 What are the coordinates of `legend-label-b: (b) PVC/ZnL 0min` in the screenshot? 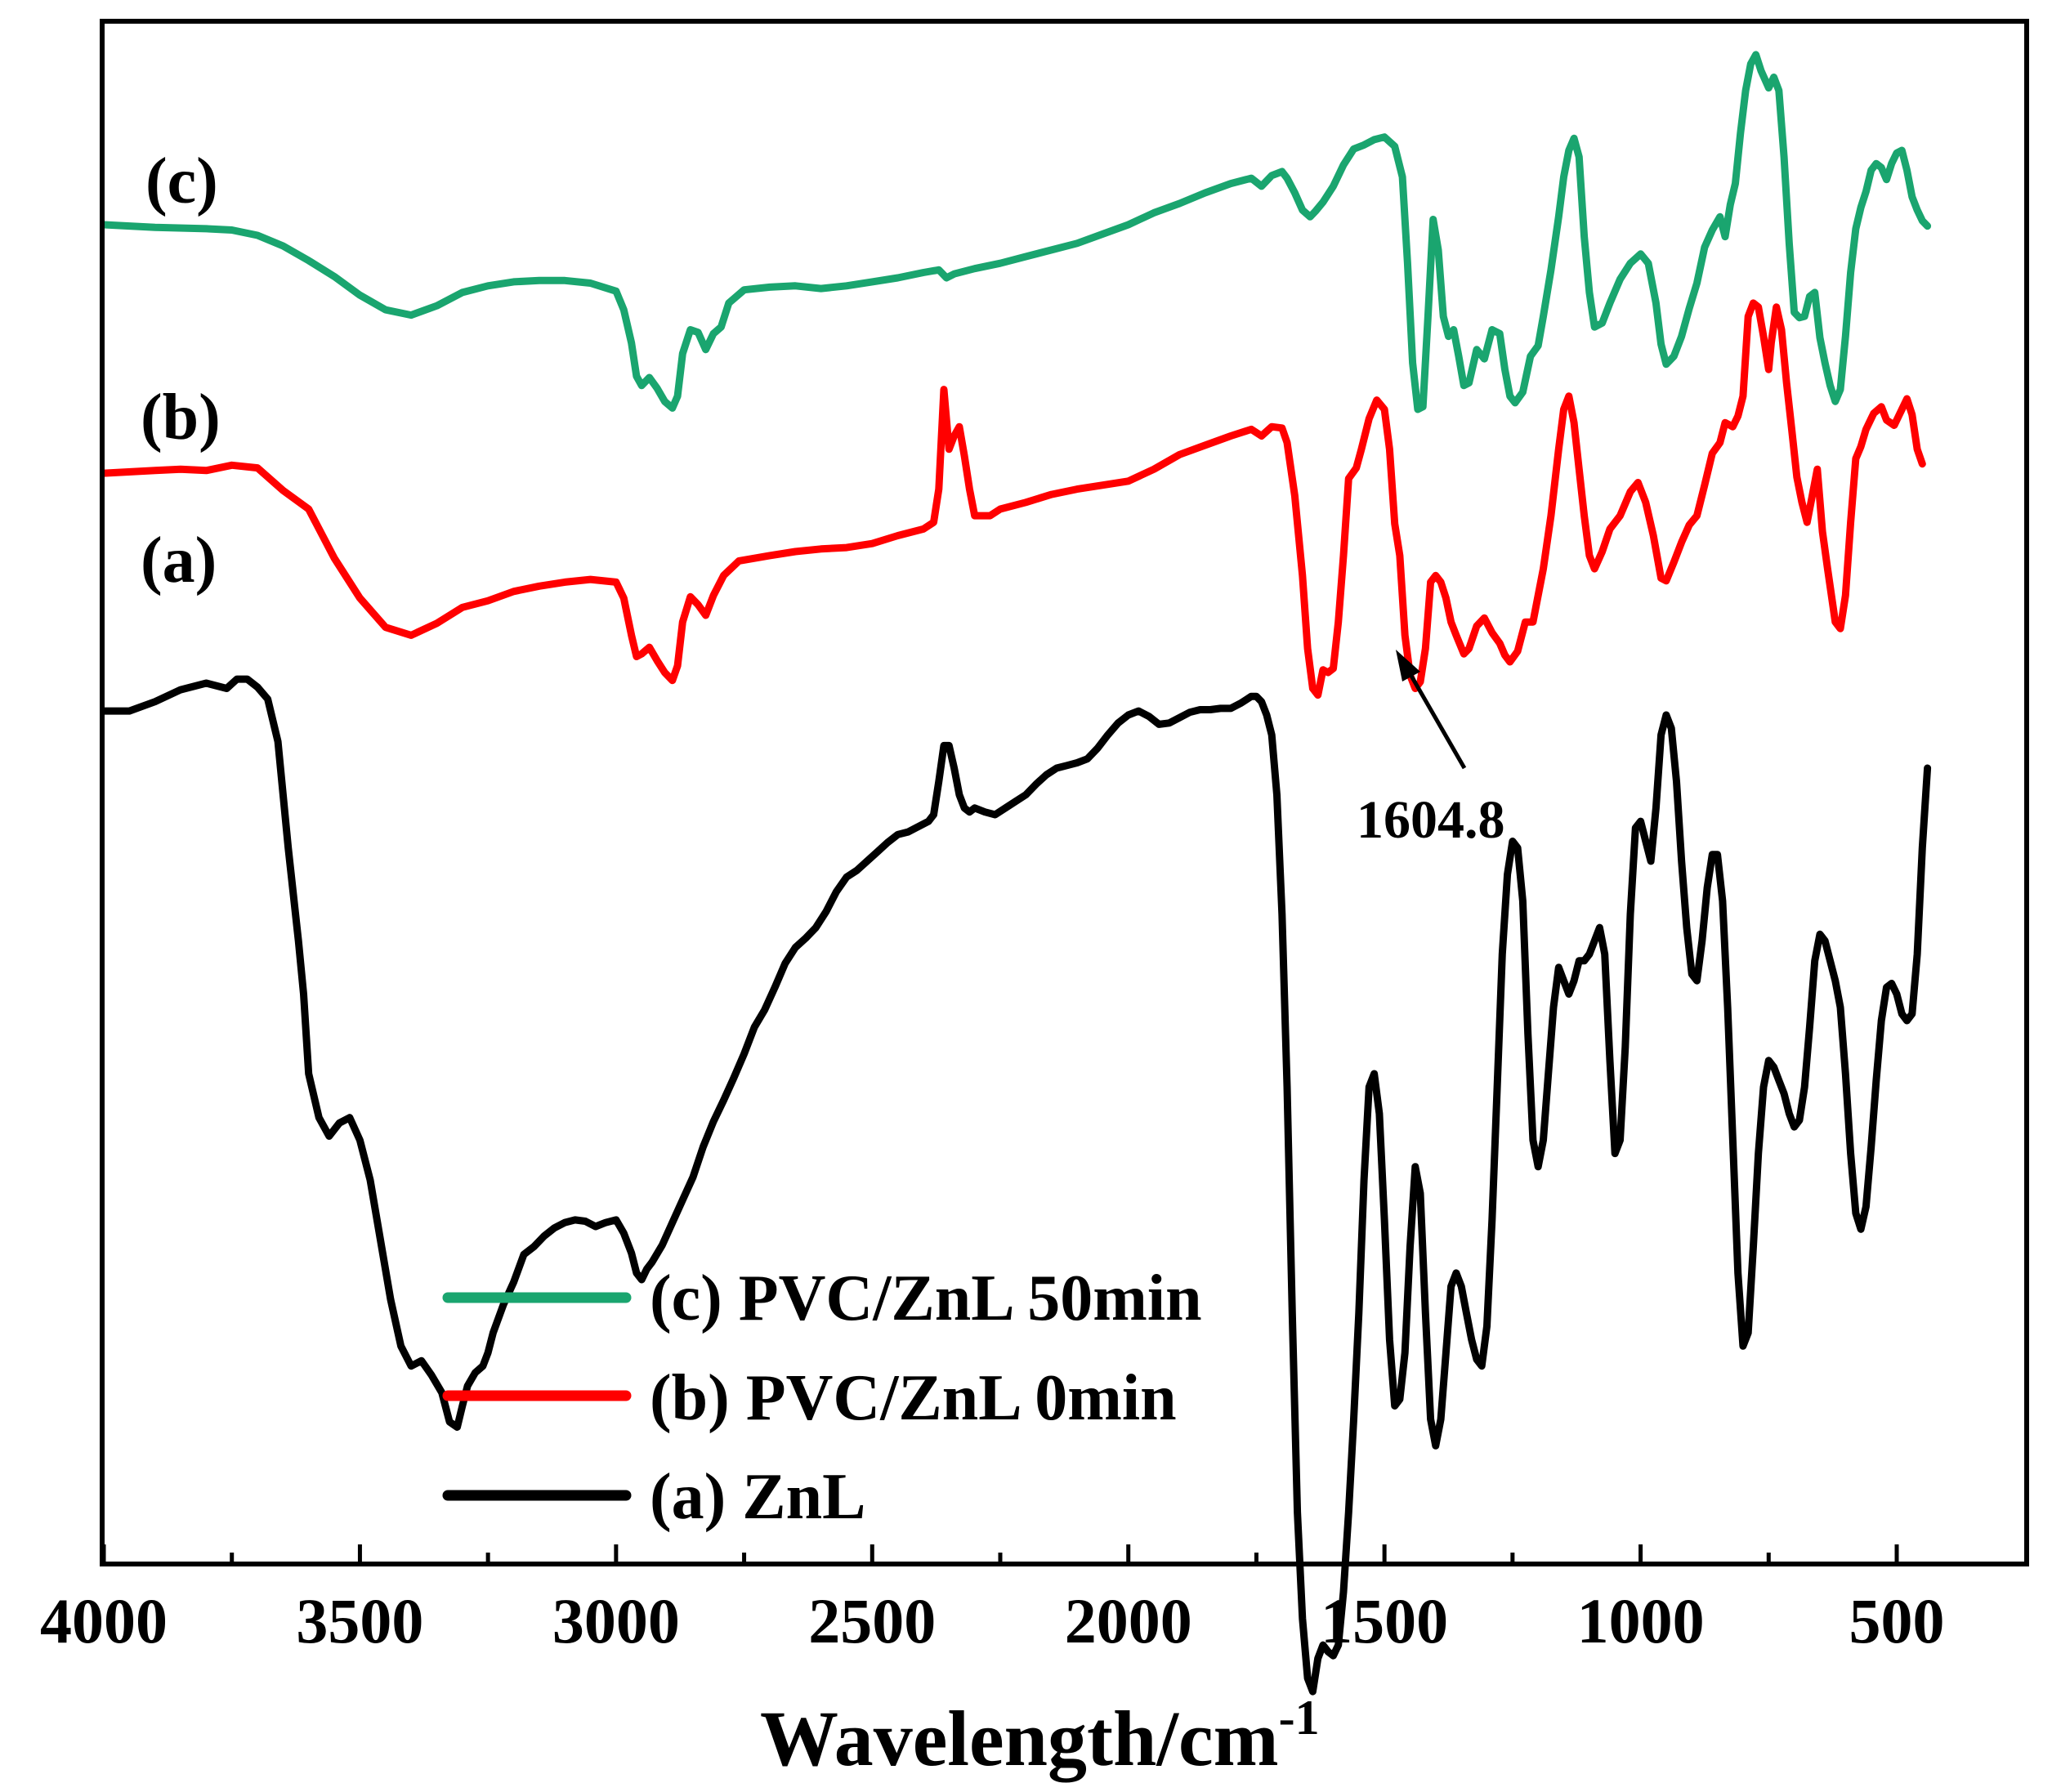 It's located at (913, 1398).